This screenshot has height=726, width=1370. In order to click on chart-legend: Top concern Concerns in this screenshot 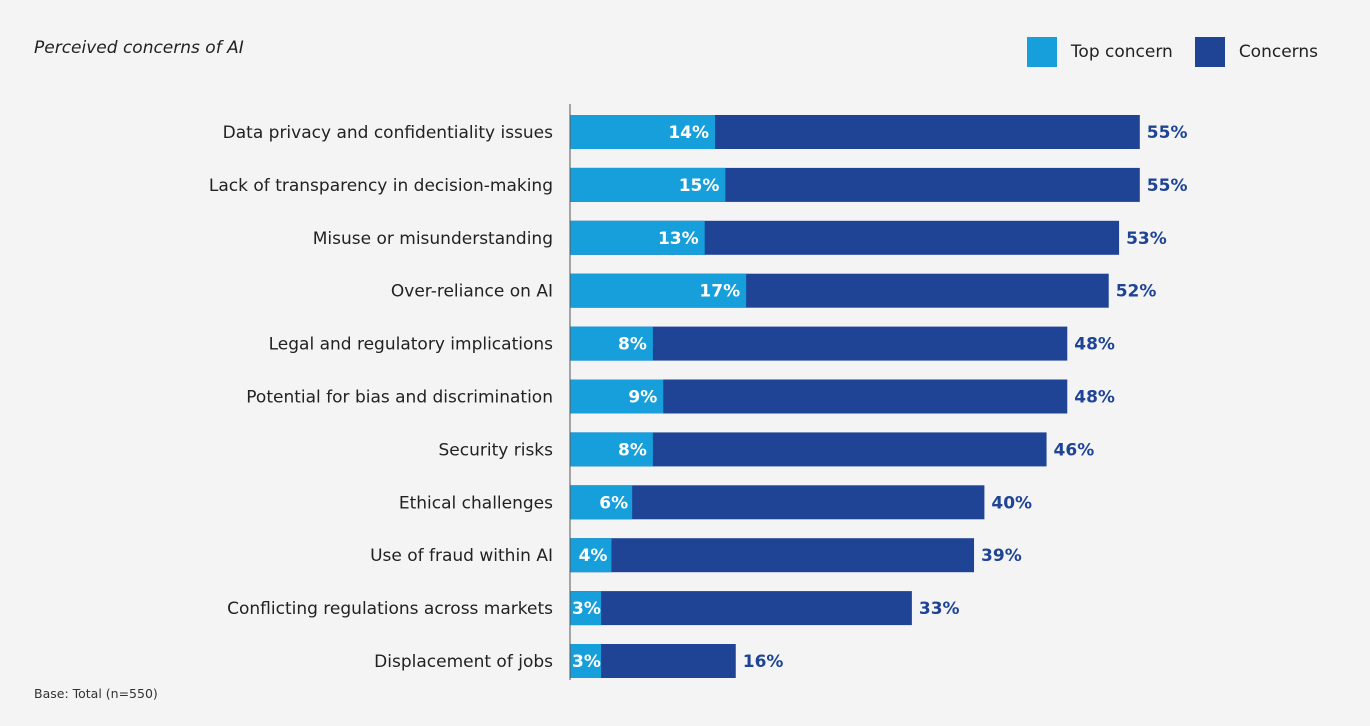, I will do `click(1172, 52)`.